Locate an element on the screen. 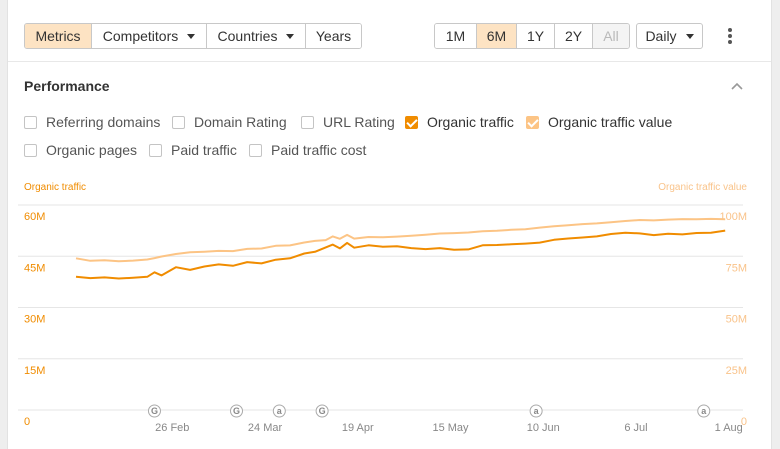 The height and width of the screenshot is (449, 780). kebab-menu-icon is located at coordinates (730, 36).